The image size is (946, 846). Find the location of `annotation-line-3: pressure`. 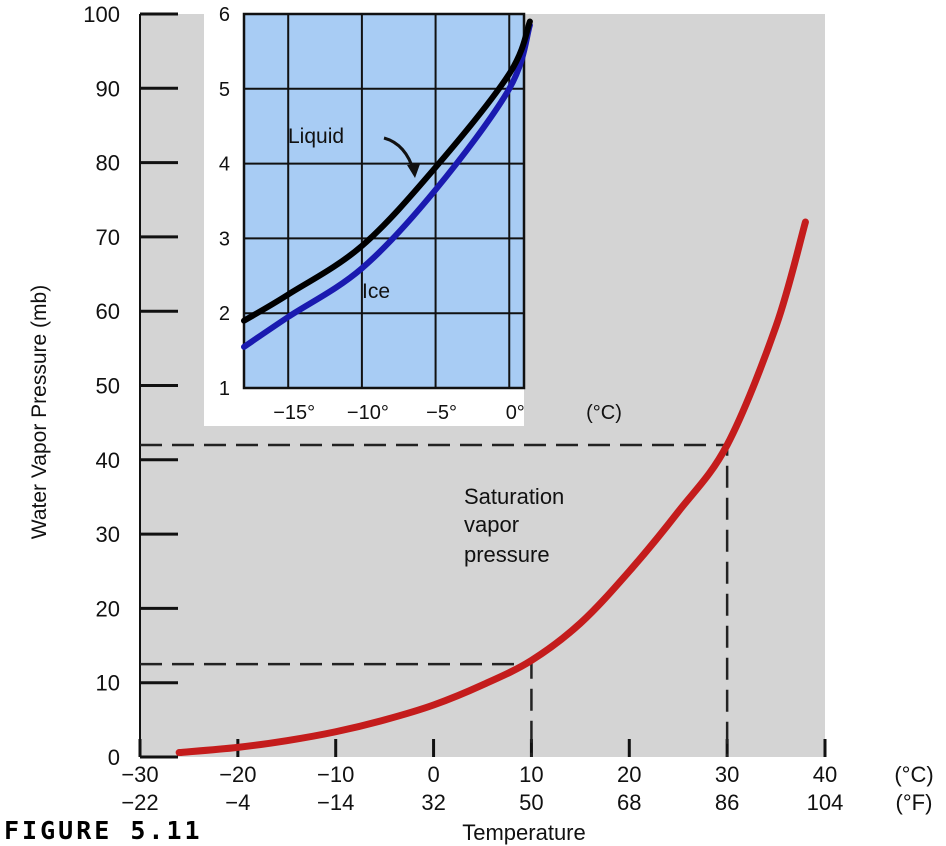

annotation-line-3: pressure is located at coordinates (507, 554).